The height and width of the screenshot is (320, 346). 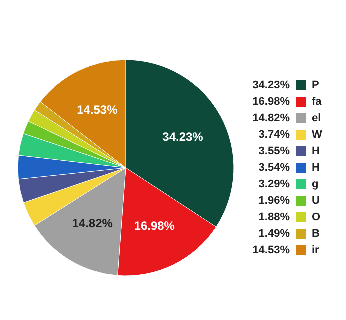 What do you see at coordinates (317, 135) in the screenshot?
I see `legend-label: W` at bounding box center [317, 135].